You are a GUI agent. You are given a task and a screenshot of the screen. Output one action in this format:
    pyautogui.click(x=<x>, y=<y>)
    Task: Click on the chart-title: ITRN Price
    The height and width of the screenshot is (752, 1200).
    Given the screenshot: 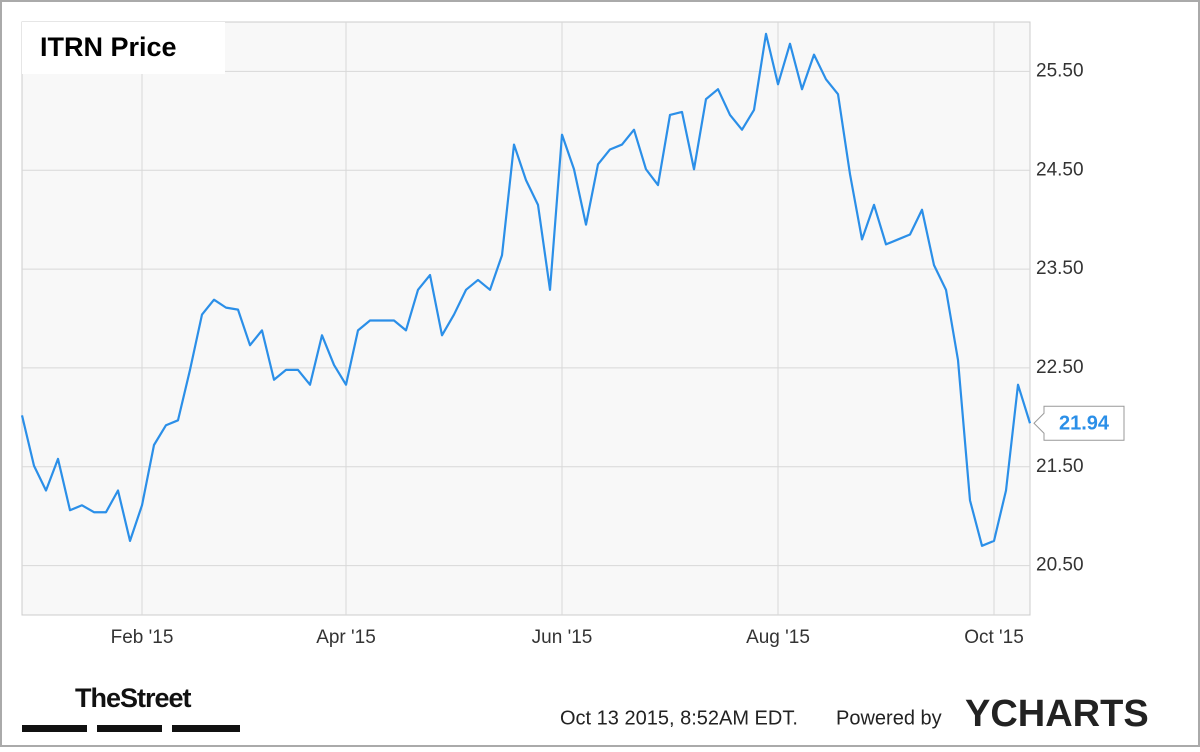 What is the action you would take?
    pyautogui.click(x=108, y=47)
    